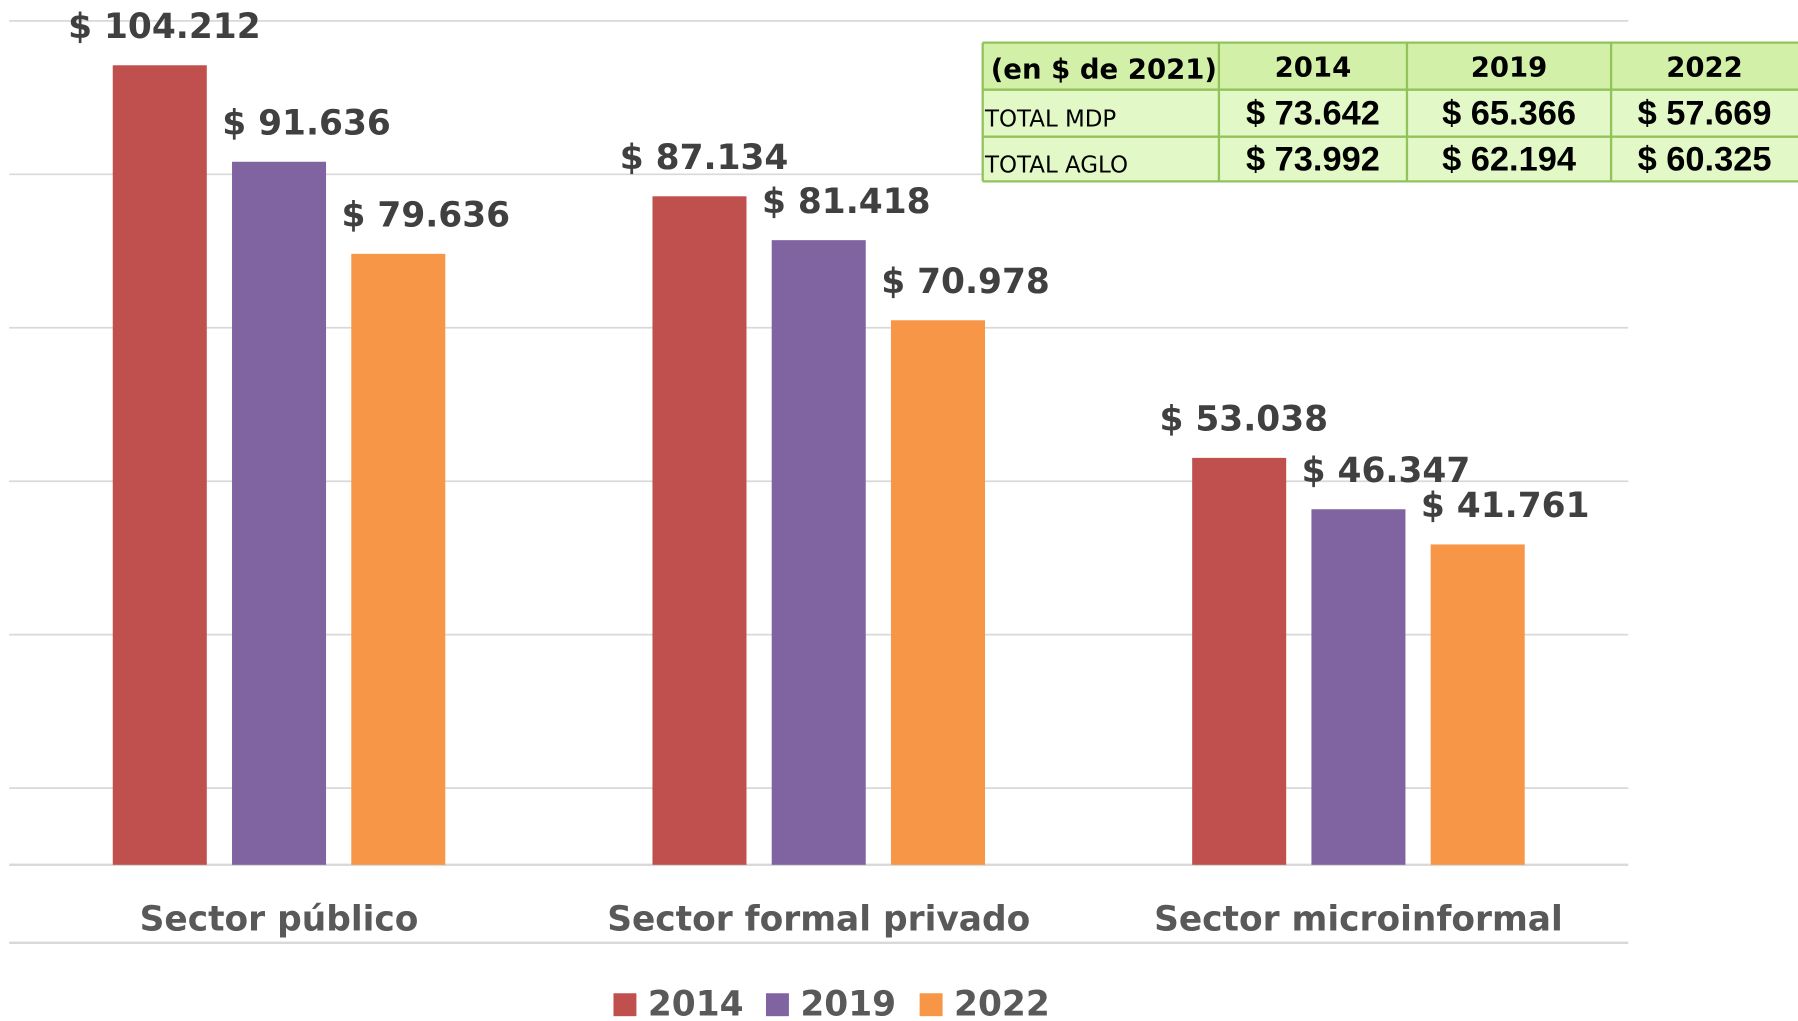 This screenshot has height=1021, width=1798. I want to click on x-tick-label: Sector formal privado, so click(818, 920).